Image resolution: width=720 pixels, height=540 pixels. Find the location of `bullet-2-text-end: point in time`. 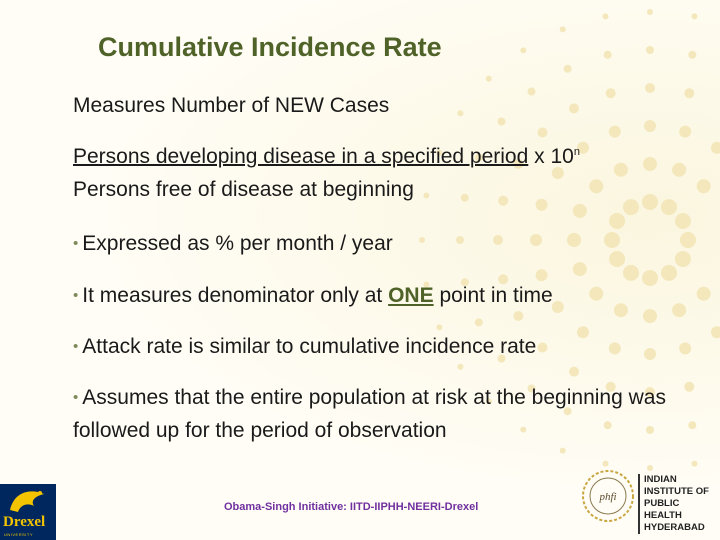

bullet-2-text-end: point in time is located at coordinates (493, 295).